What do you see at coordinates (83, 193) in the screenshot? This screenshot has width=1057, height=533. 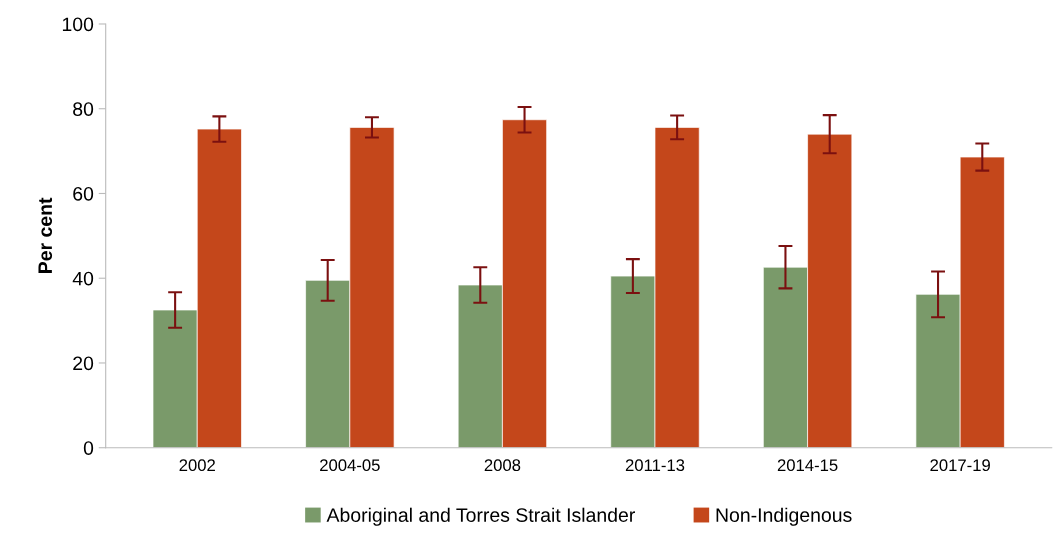 I see `y-tick-label: 60` at bounding box center [83, 193].